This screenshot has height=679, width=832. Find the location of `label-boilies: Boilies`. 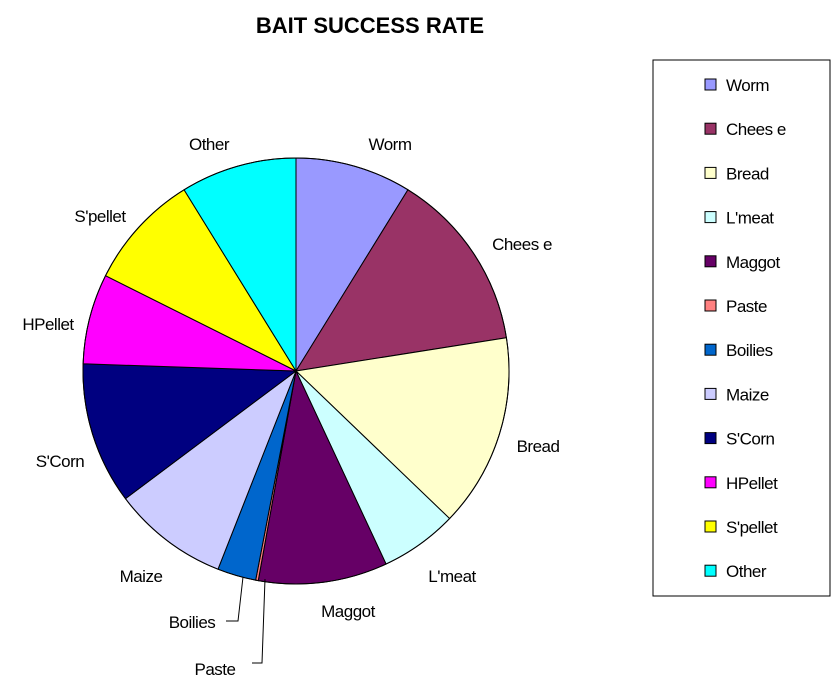

label-boilies: Boilies is located at coordinates (192, 622).